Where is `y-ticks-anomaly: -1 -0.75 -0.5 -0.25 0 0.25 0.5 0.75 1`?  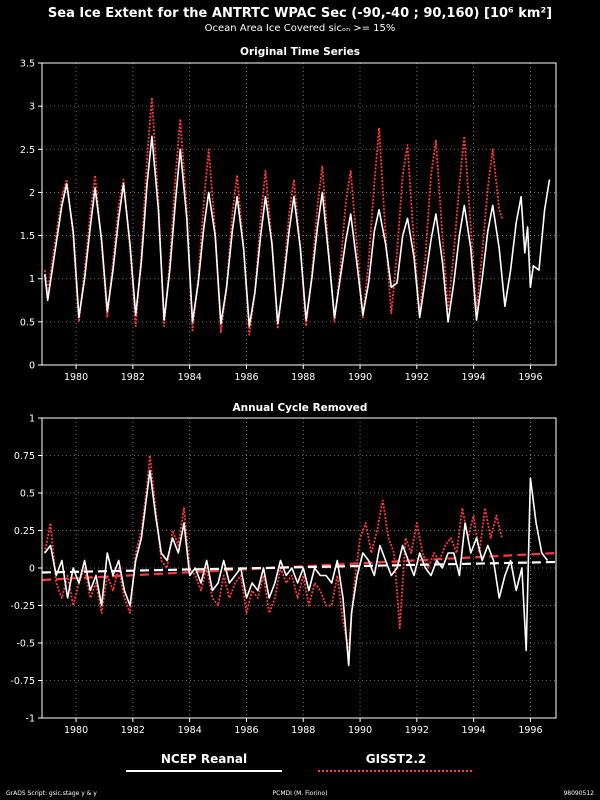
y-ticks-anomaly: -1 -0.75 -0.5 -0.25 0 0.25 0.5 0.75 1 is located at coordinates (26, 569).